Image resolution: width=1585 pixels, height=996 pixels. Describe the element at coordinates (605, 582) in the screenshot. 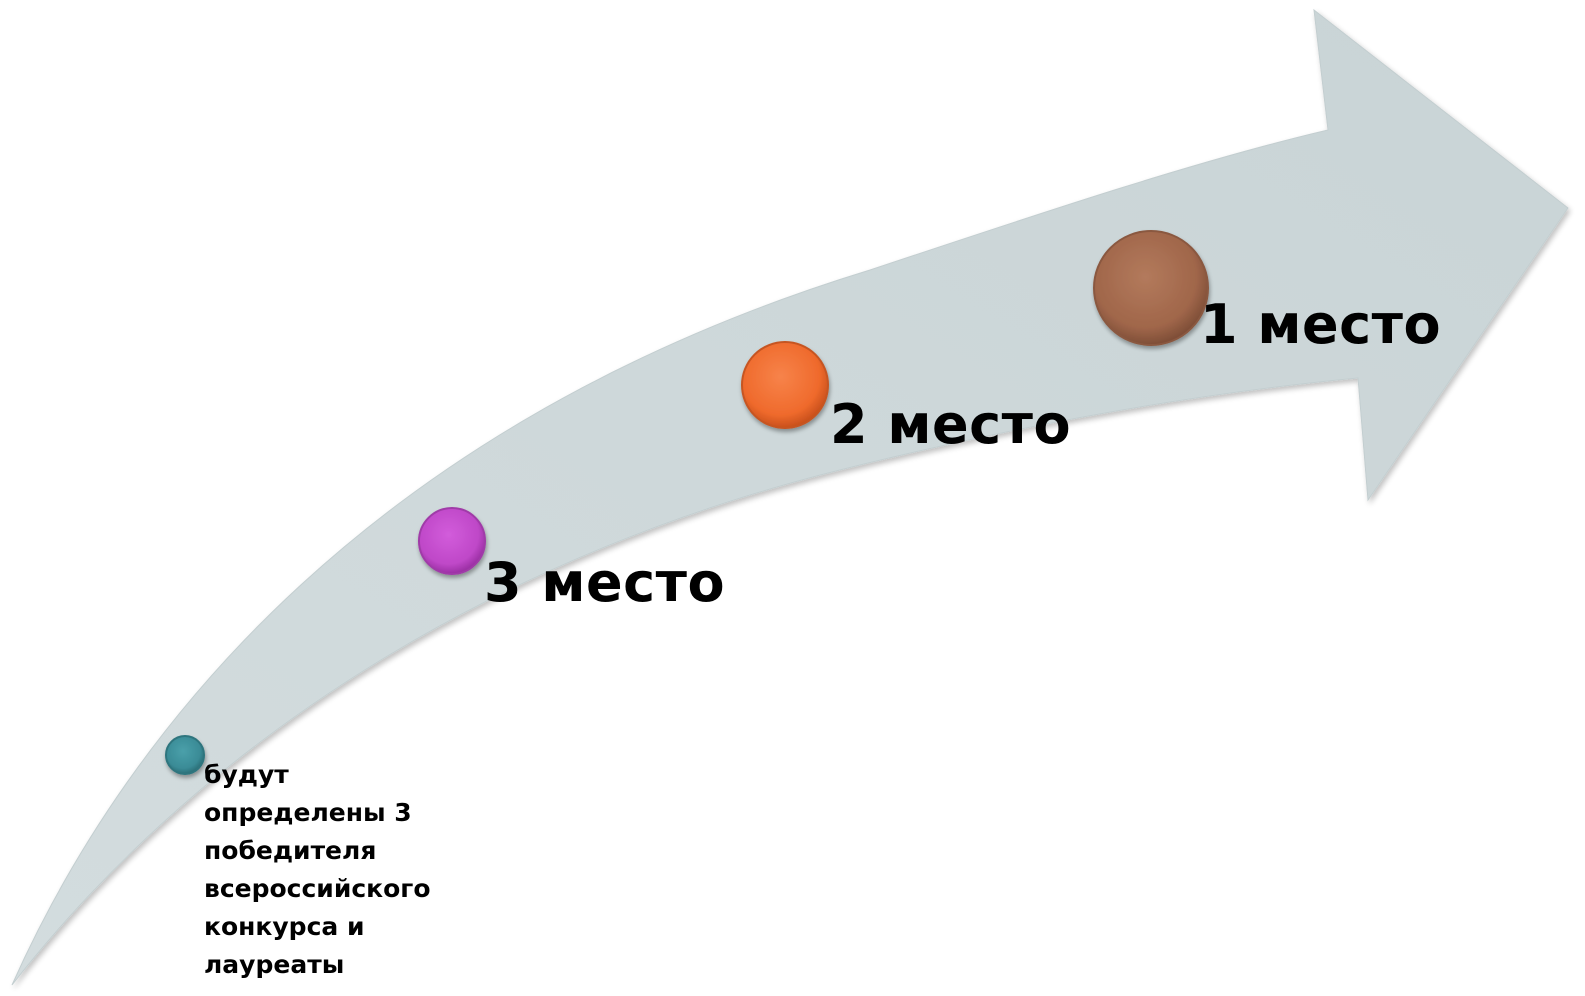

I see `third-place-label: 3 место` at that location.